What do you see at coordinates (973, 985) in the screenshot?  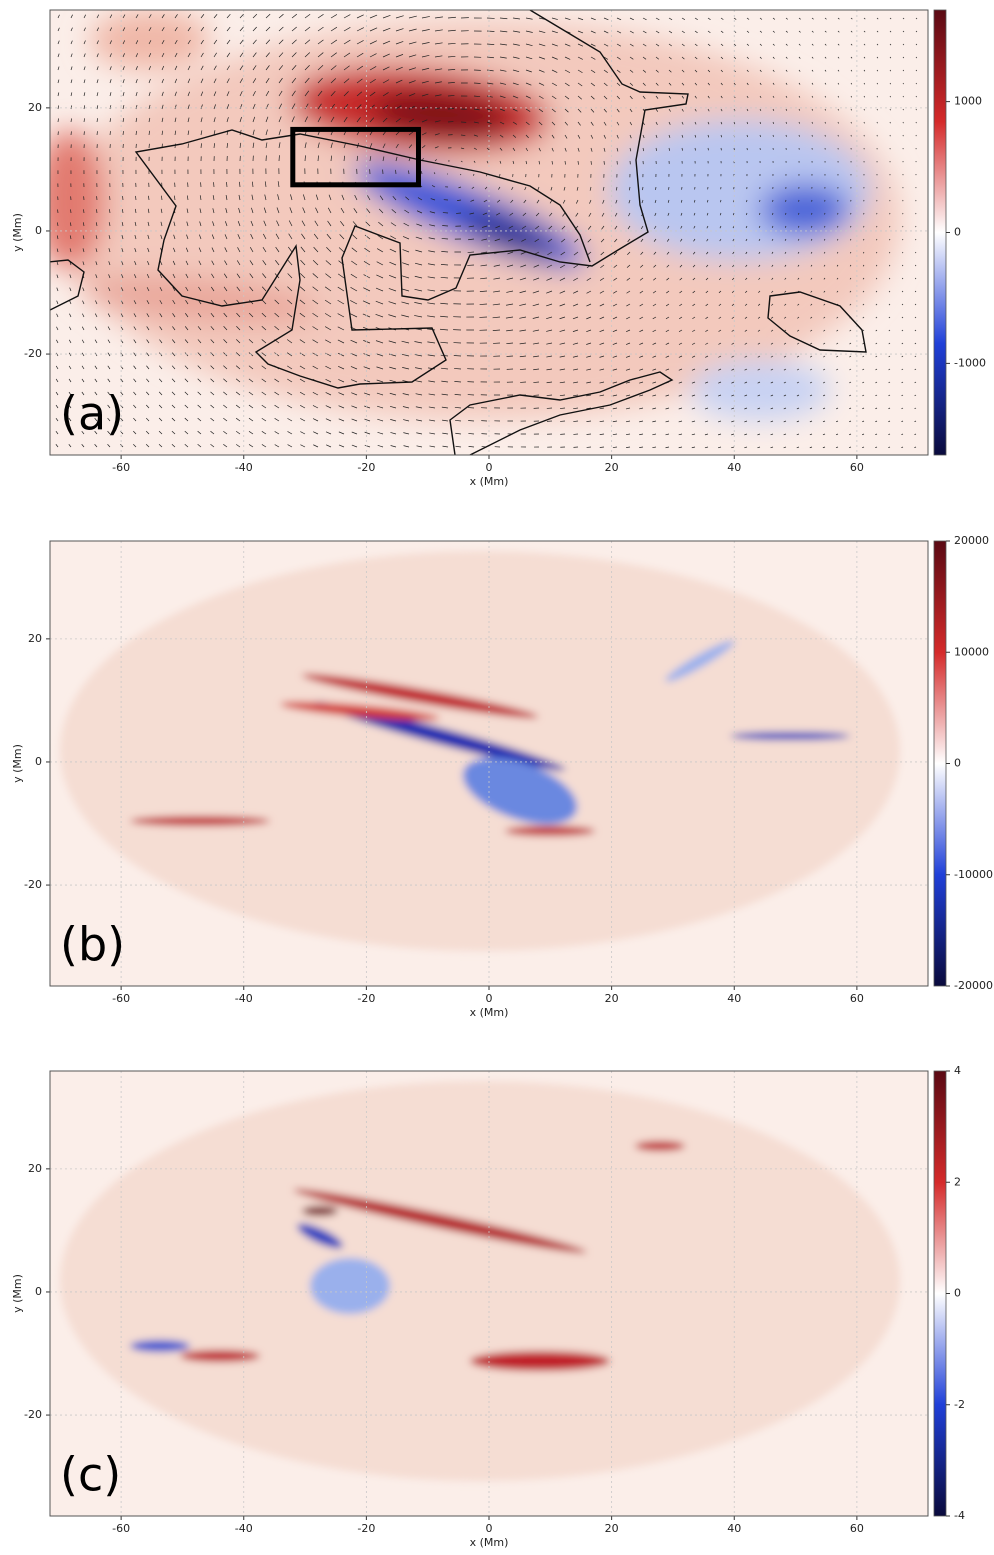 I see `colorbar-tick-label: -20000` at bounding box center [973, 985].